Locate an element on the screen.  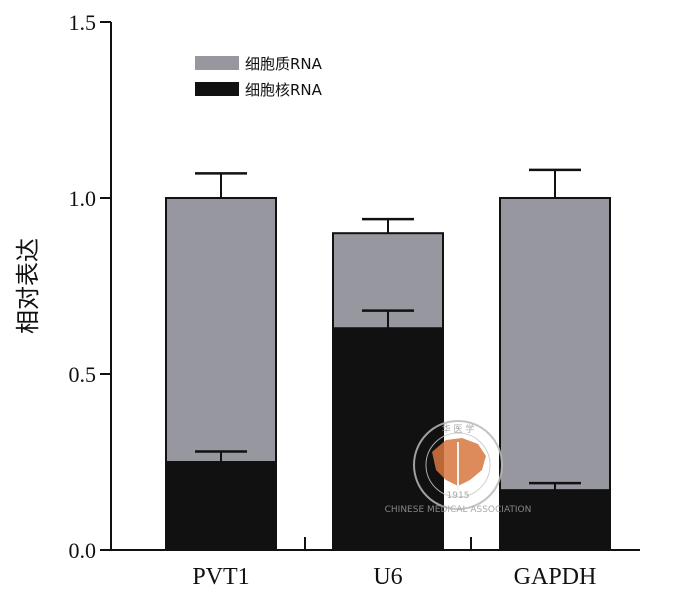
y-ticks: 0.0 0.5 1.0 1.5 is located at coordinates (90, 286).